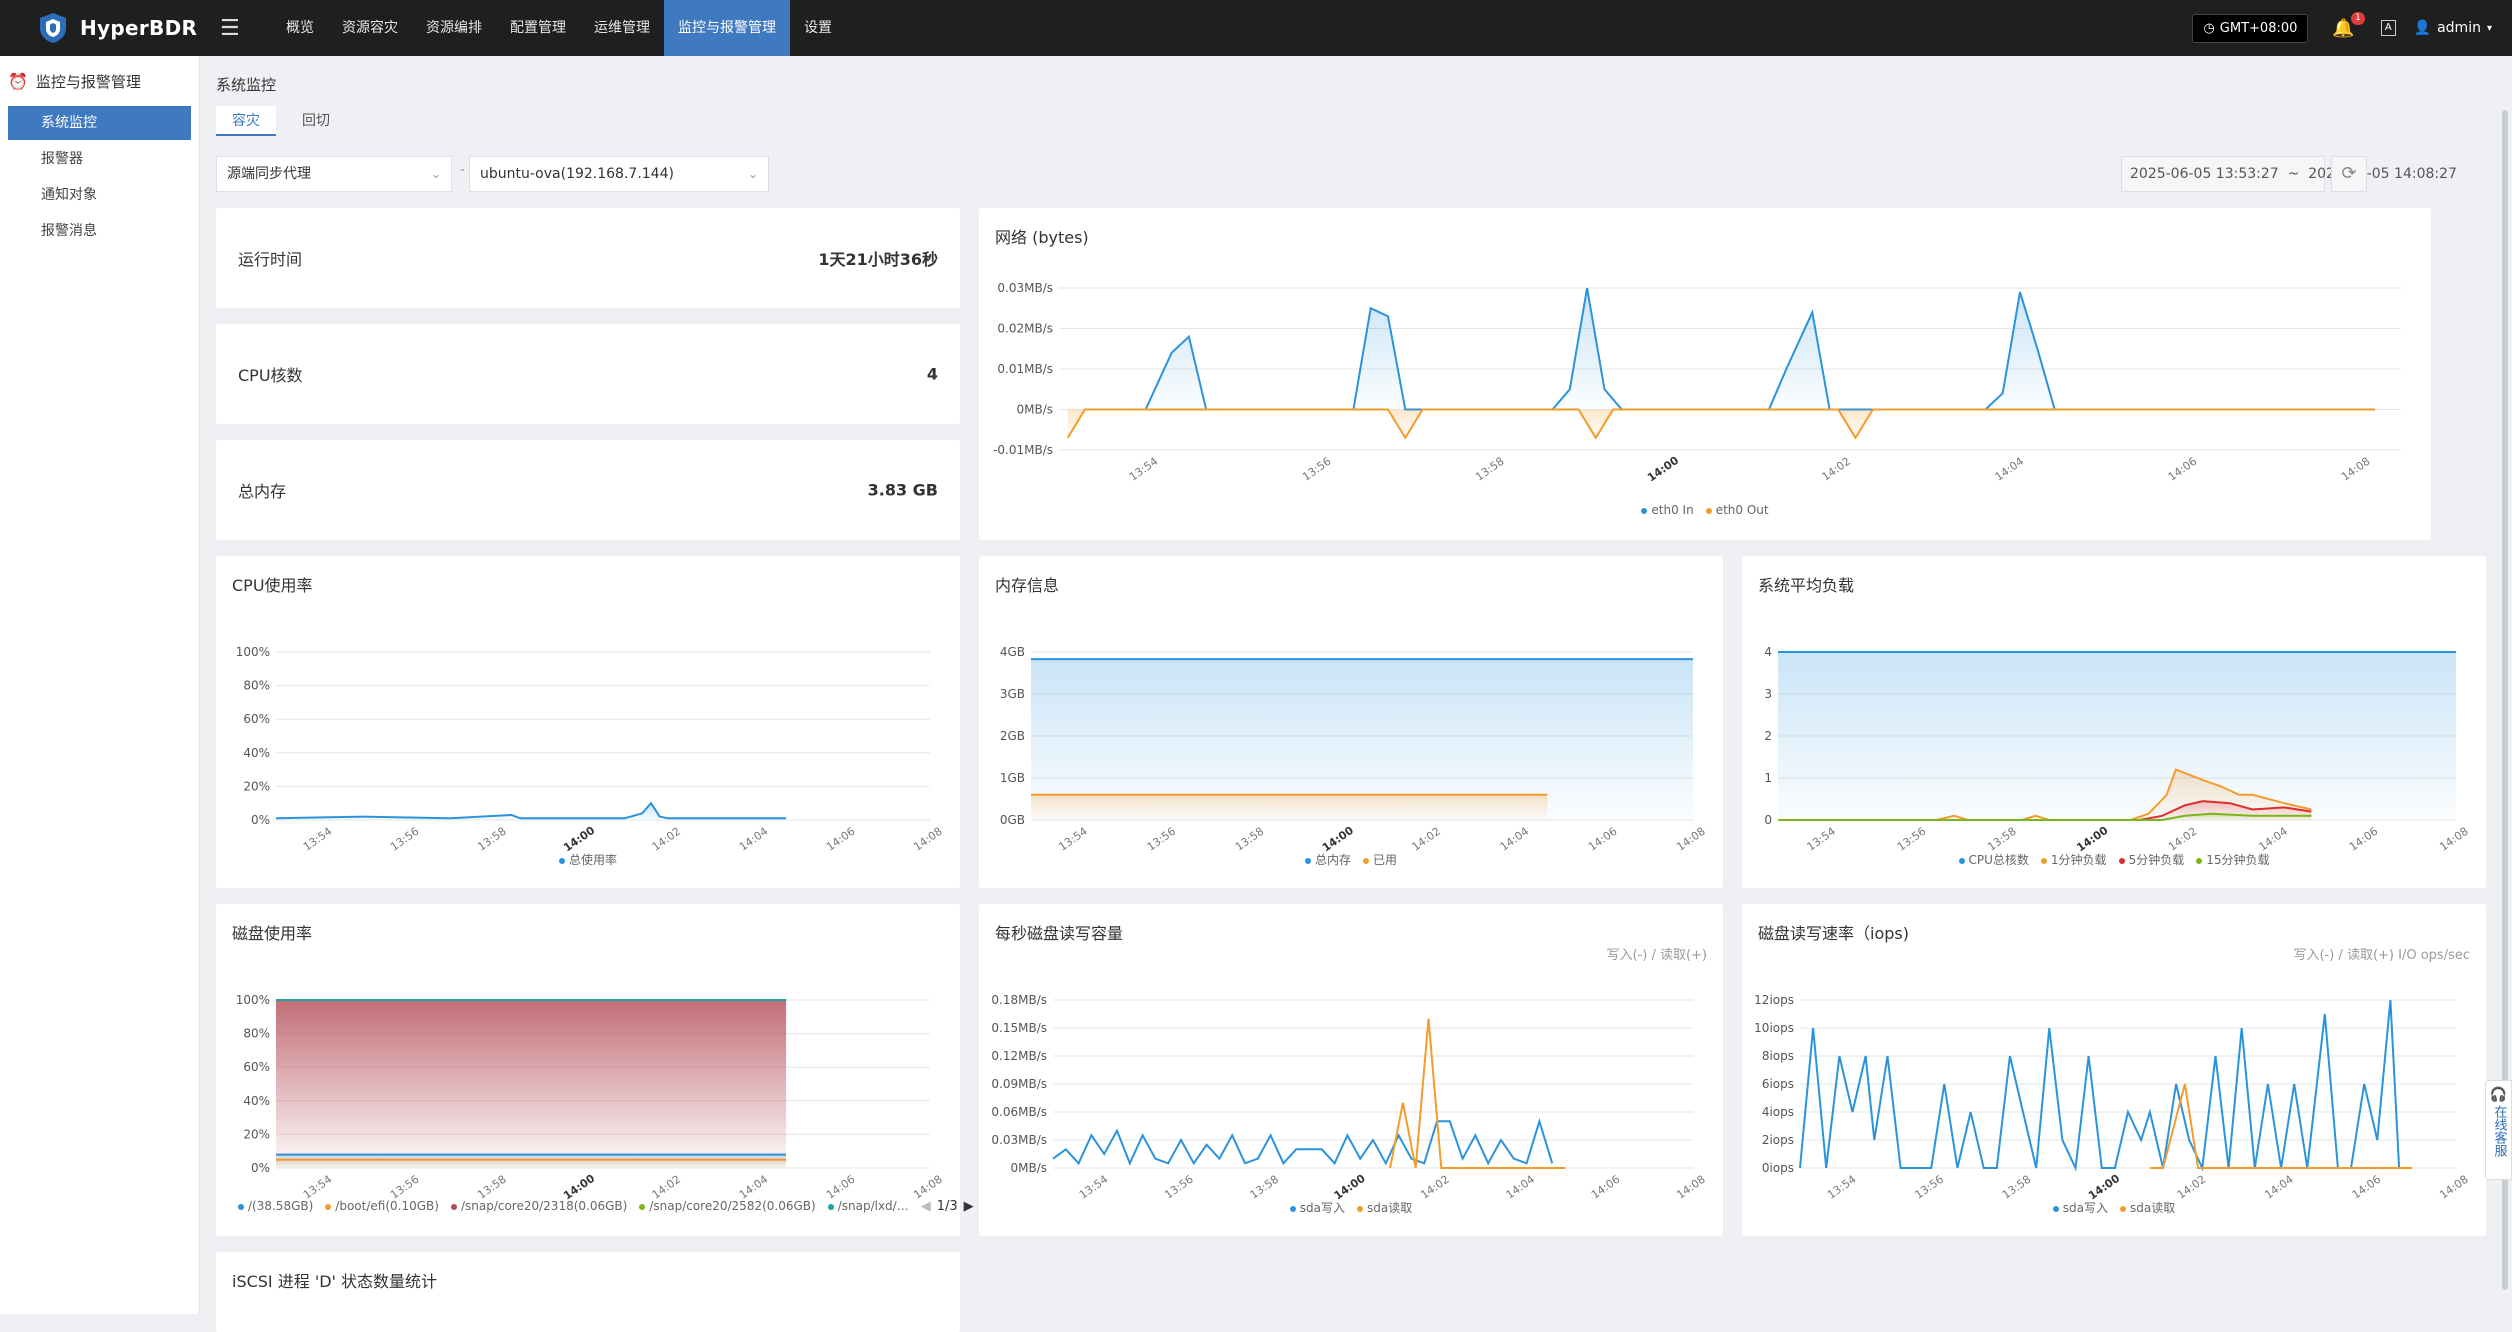 Image resolution: width=2512 pixels, height=1332 pixels. What do you see at coordinates (925, 1206) in the screenshot?
I see `prev-arrow-icon: ◀` at bounding box center [925, 1206].